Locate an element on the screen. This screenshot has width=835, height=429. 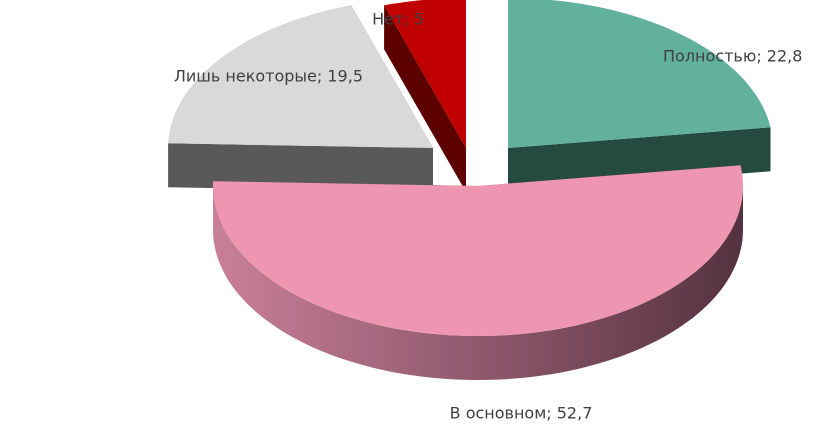
data-label: Лишь некоторые; 19,5 is located at coordinates (268, 76).